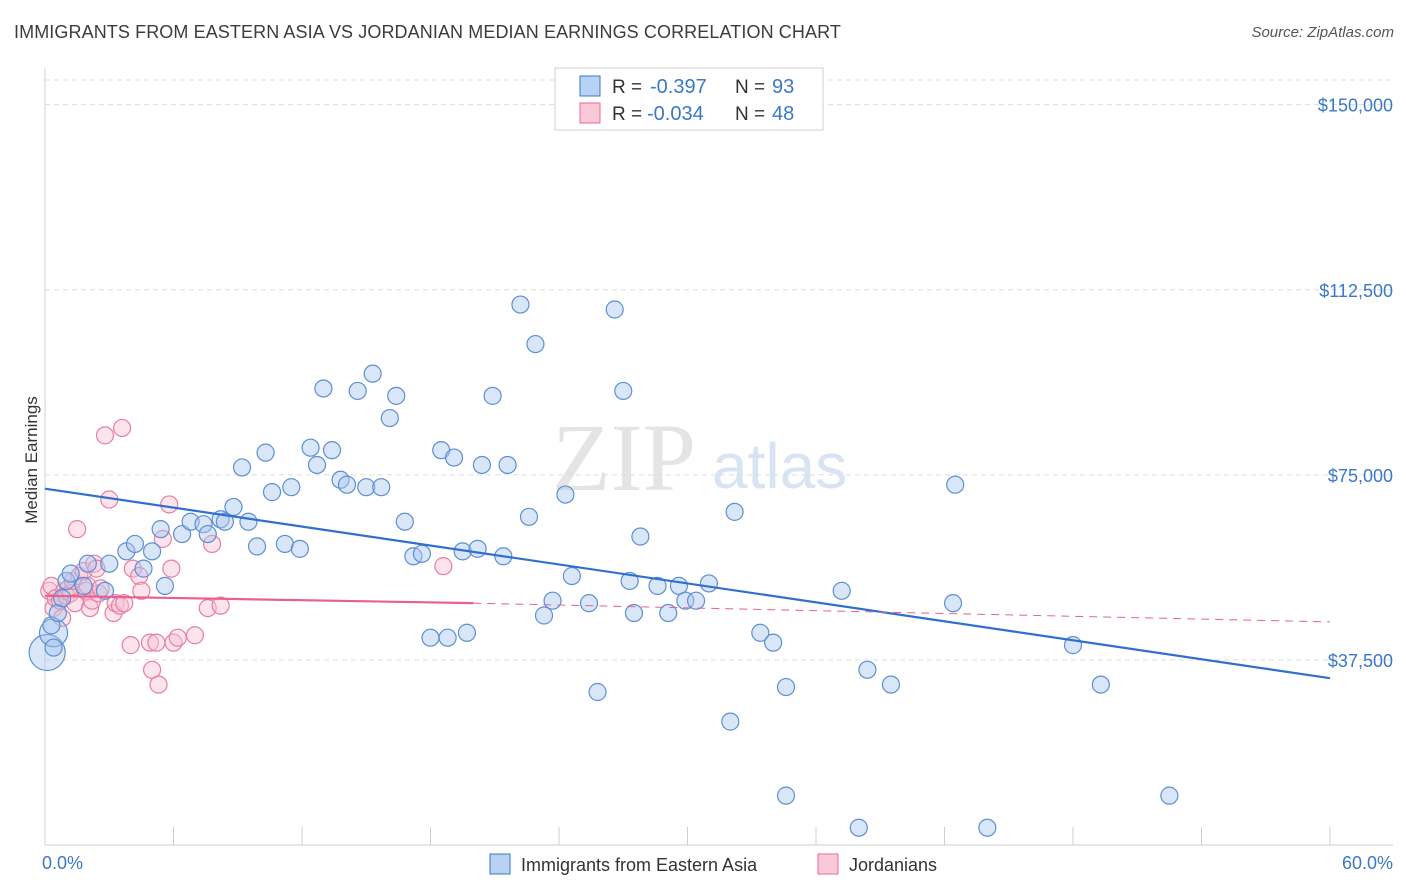 The height and width of the screenshot is (892, 1406). What do you see at coordinates (689, 99) in the screenshot?
I see `correlation-legend: R = -0.397 N = 93 R = -0.034 N = 48` at bounding box center [689, 99].